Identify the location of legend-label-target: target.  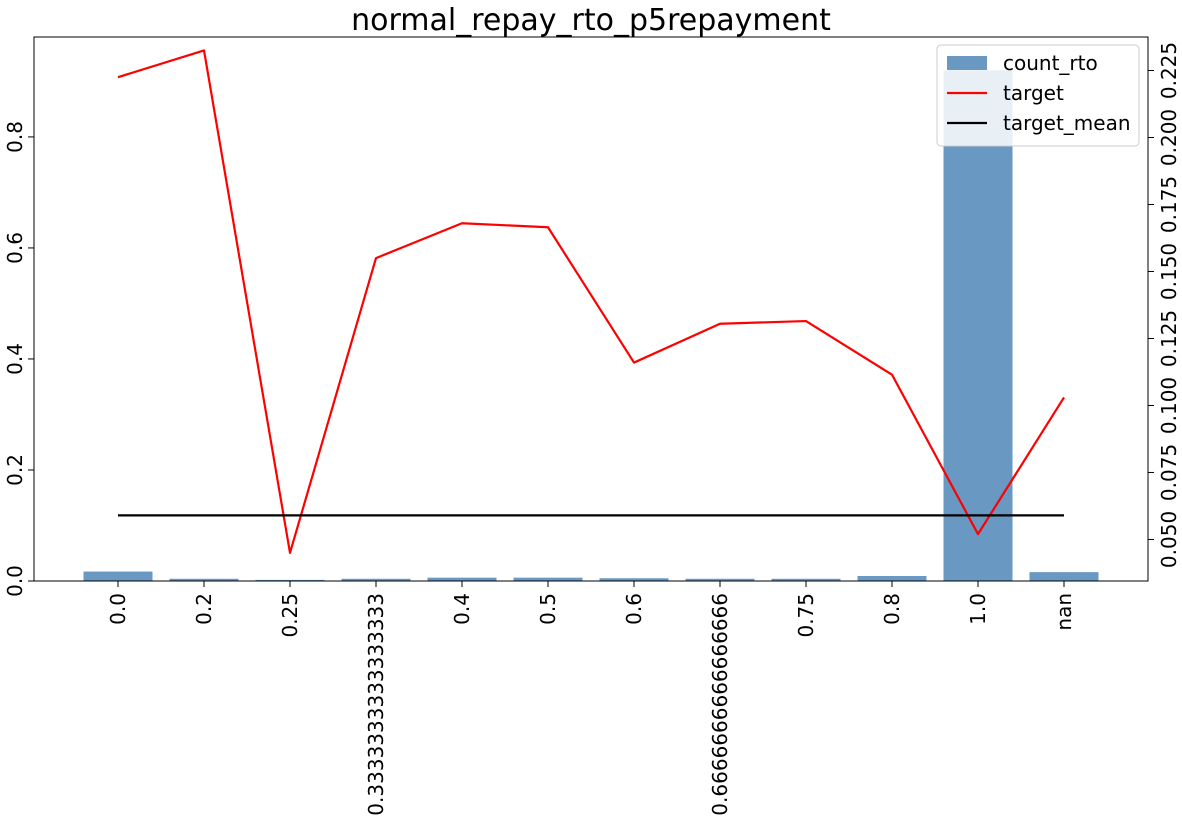
(1033, 93).